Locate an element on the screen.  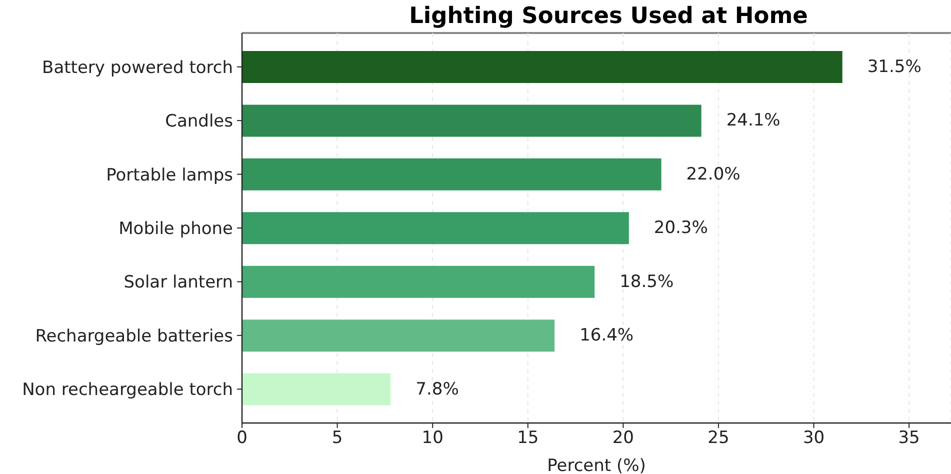
data-label: 16.4% is located at coordinates (607, 336).